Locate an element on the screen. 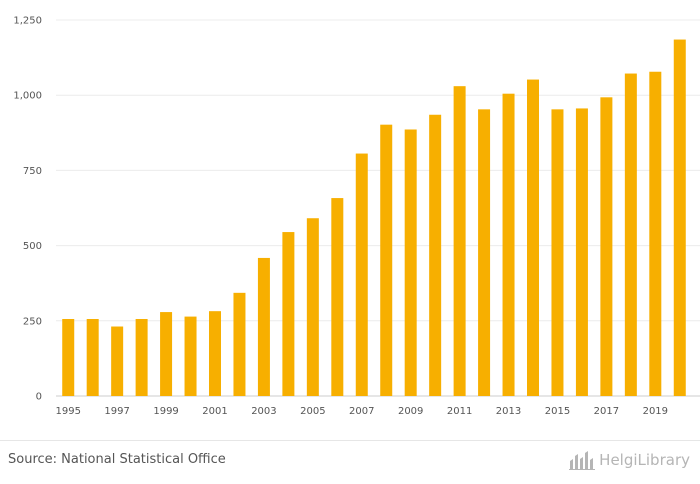 Image resolution: width=700 pixels, height=484 pixels. bar-2014 is located at coordinates (533, 237).